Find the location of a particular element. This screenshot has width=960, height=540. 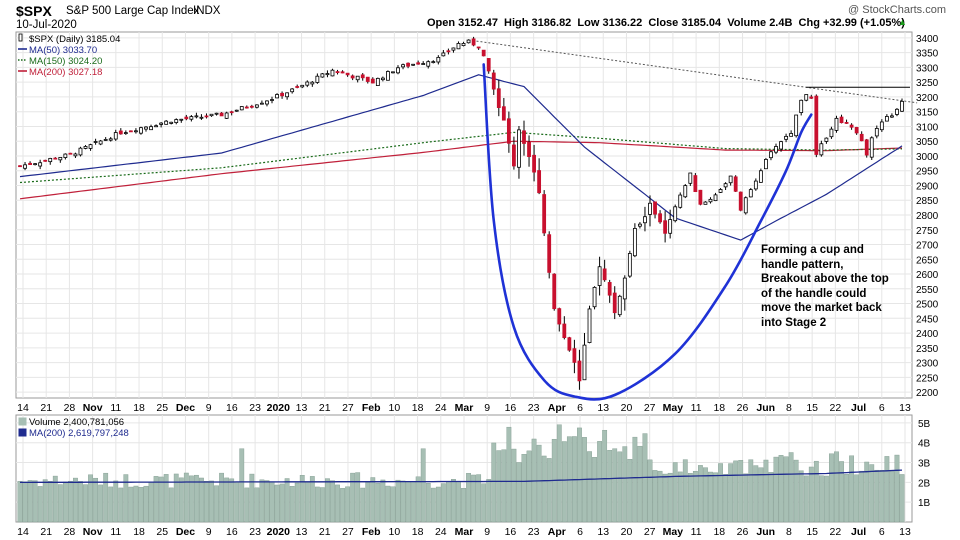

x-tick-label: 2020 is located at coordinates (279, 532).